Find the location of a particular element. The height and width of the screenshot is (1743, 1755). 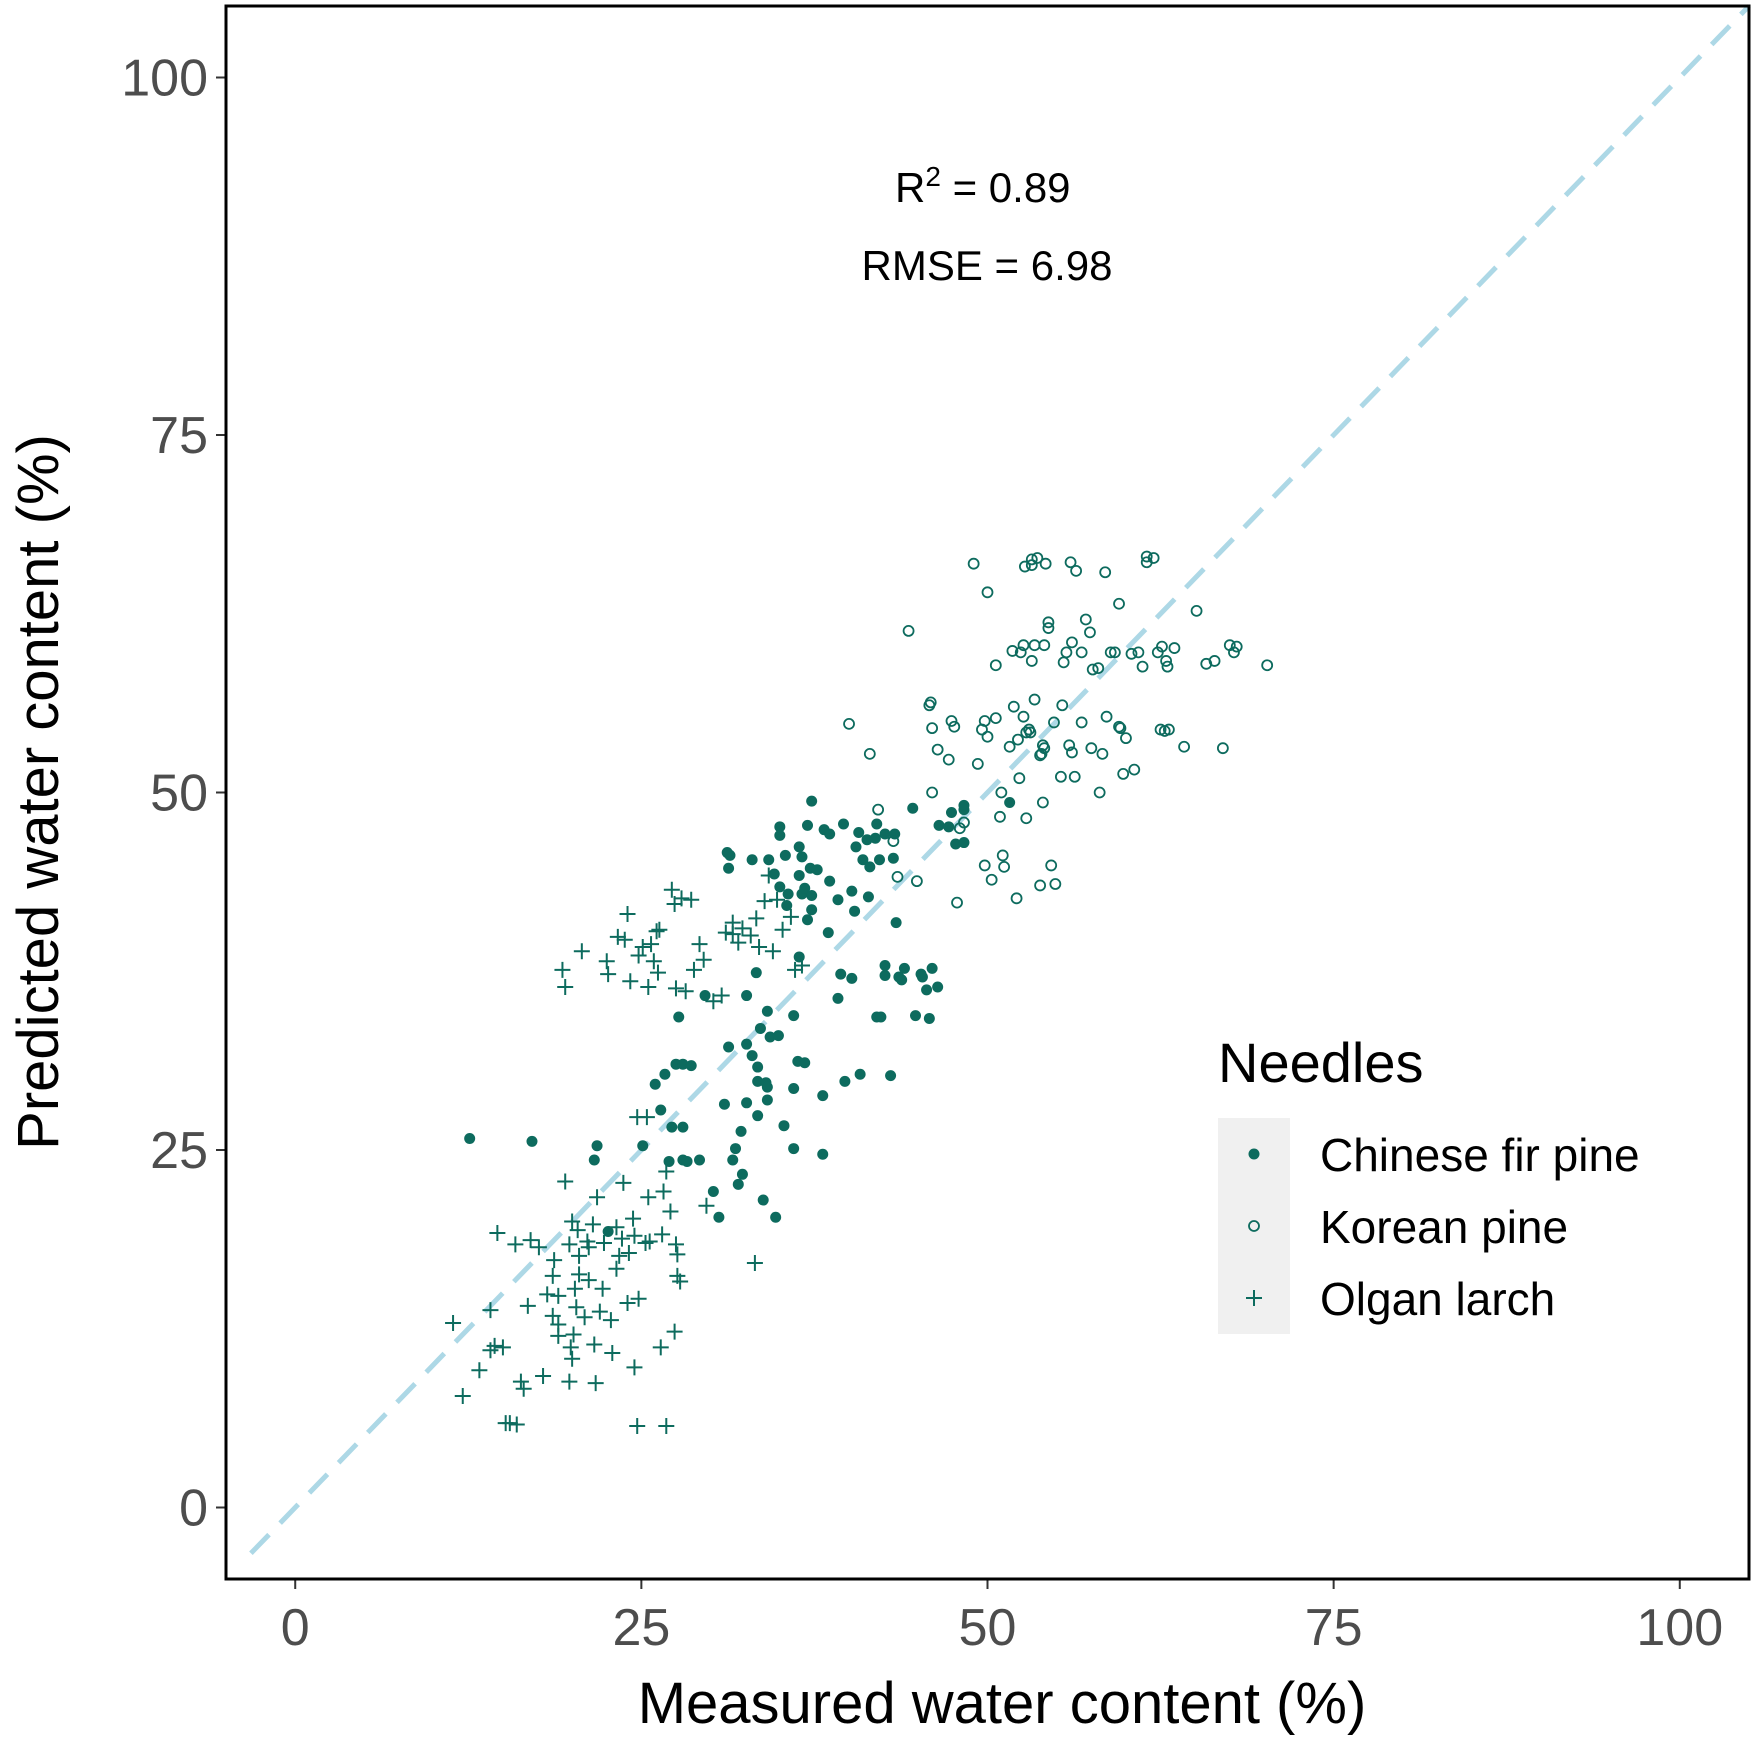

x-axis-title: Measured water content (%) is located at coordinates (1002, 1703).